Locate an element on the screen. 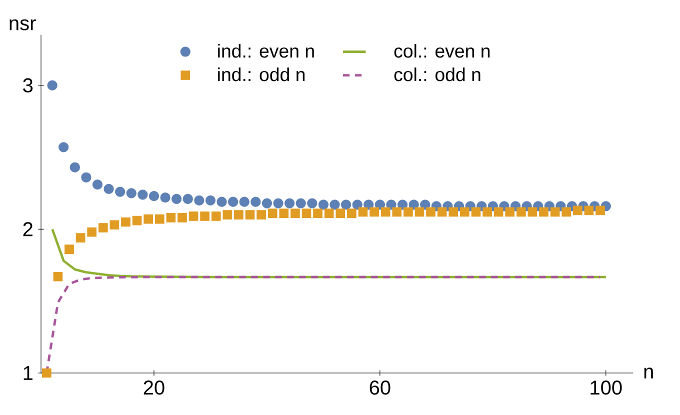  y-tick-label: 3 is located at coordinates (28, 85).